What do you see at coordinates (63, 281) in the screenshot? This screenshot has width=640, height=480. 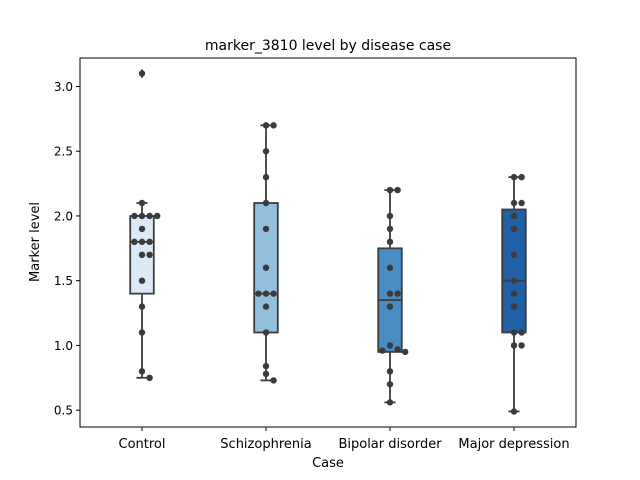 I see `y-tick-label: 1.5` at bounding box center [63, 281].